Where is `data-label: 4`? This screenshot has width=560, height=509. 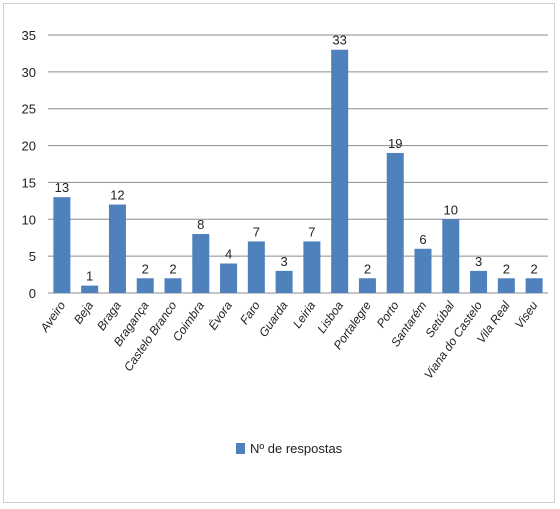
data-label: 4 is located at coordinates (228, 254).